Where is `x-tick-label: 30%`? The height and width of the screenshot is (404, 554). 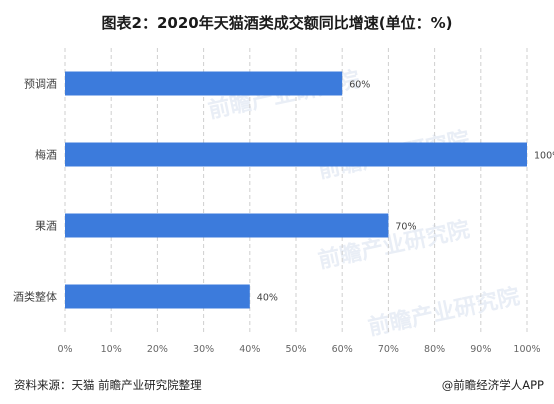
x-tick-label: 30% is located at coordinates (203, 349).